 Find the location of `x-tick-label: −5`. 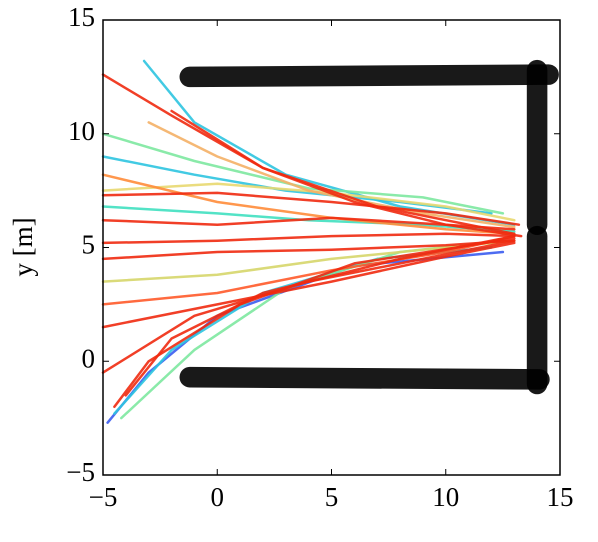

x-tick-label: −5 is located at coordinates (103, 497).